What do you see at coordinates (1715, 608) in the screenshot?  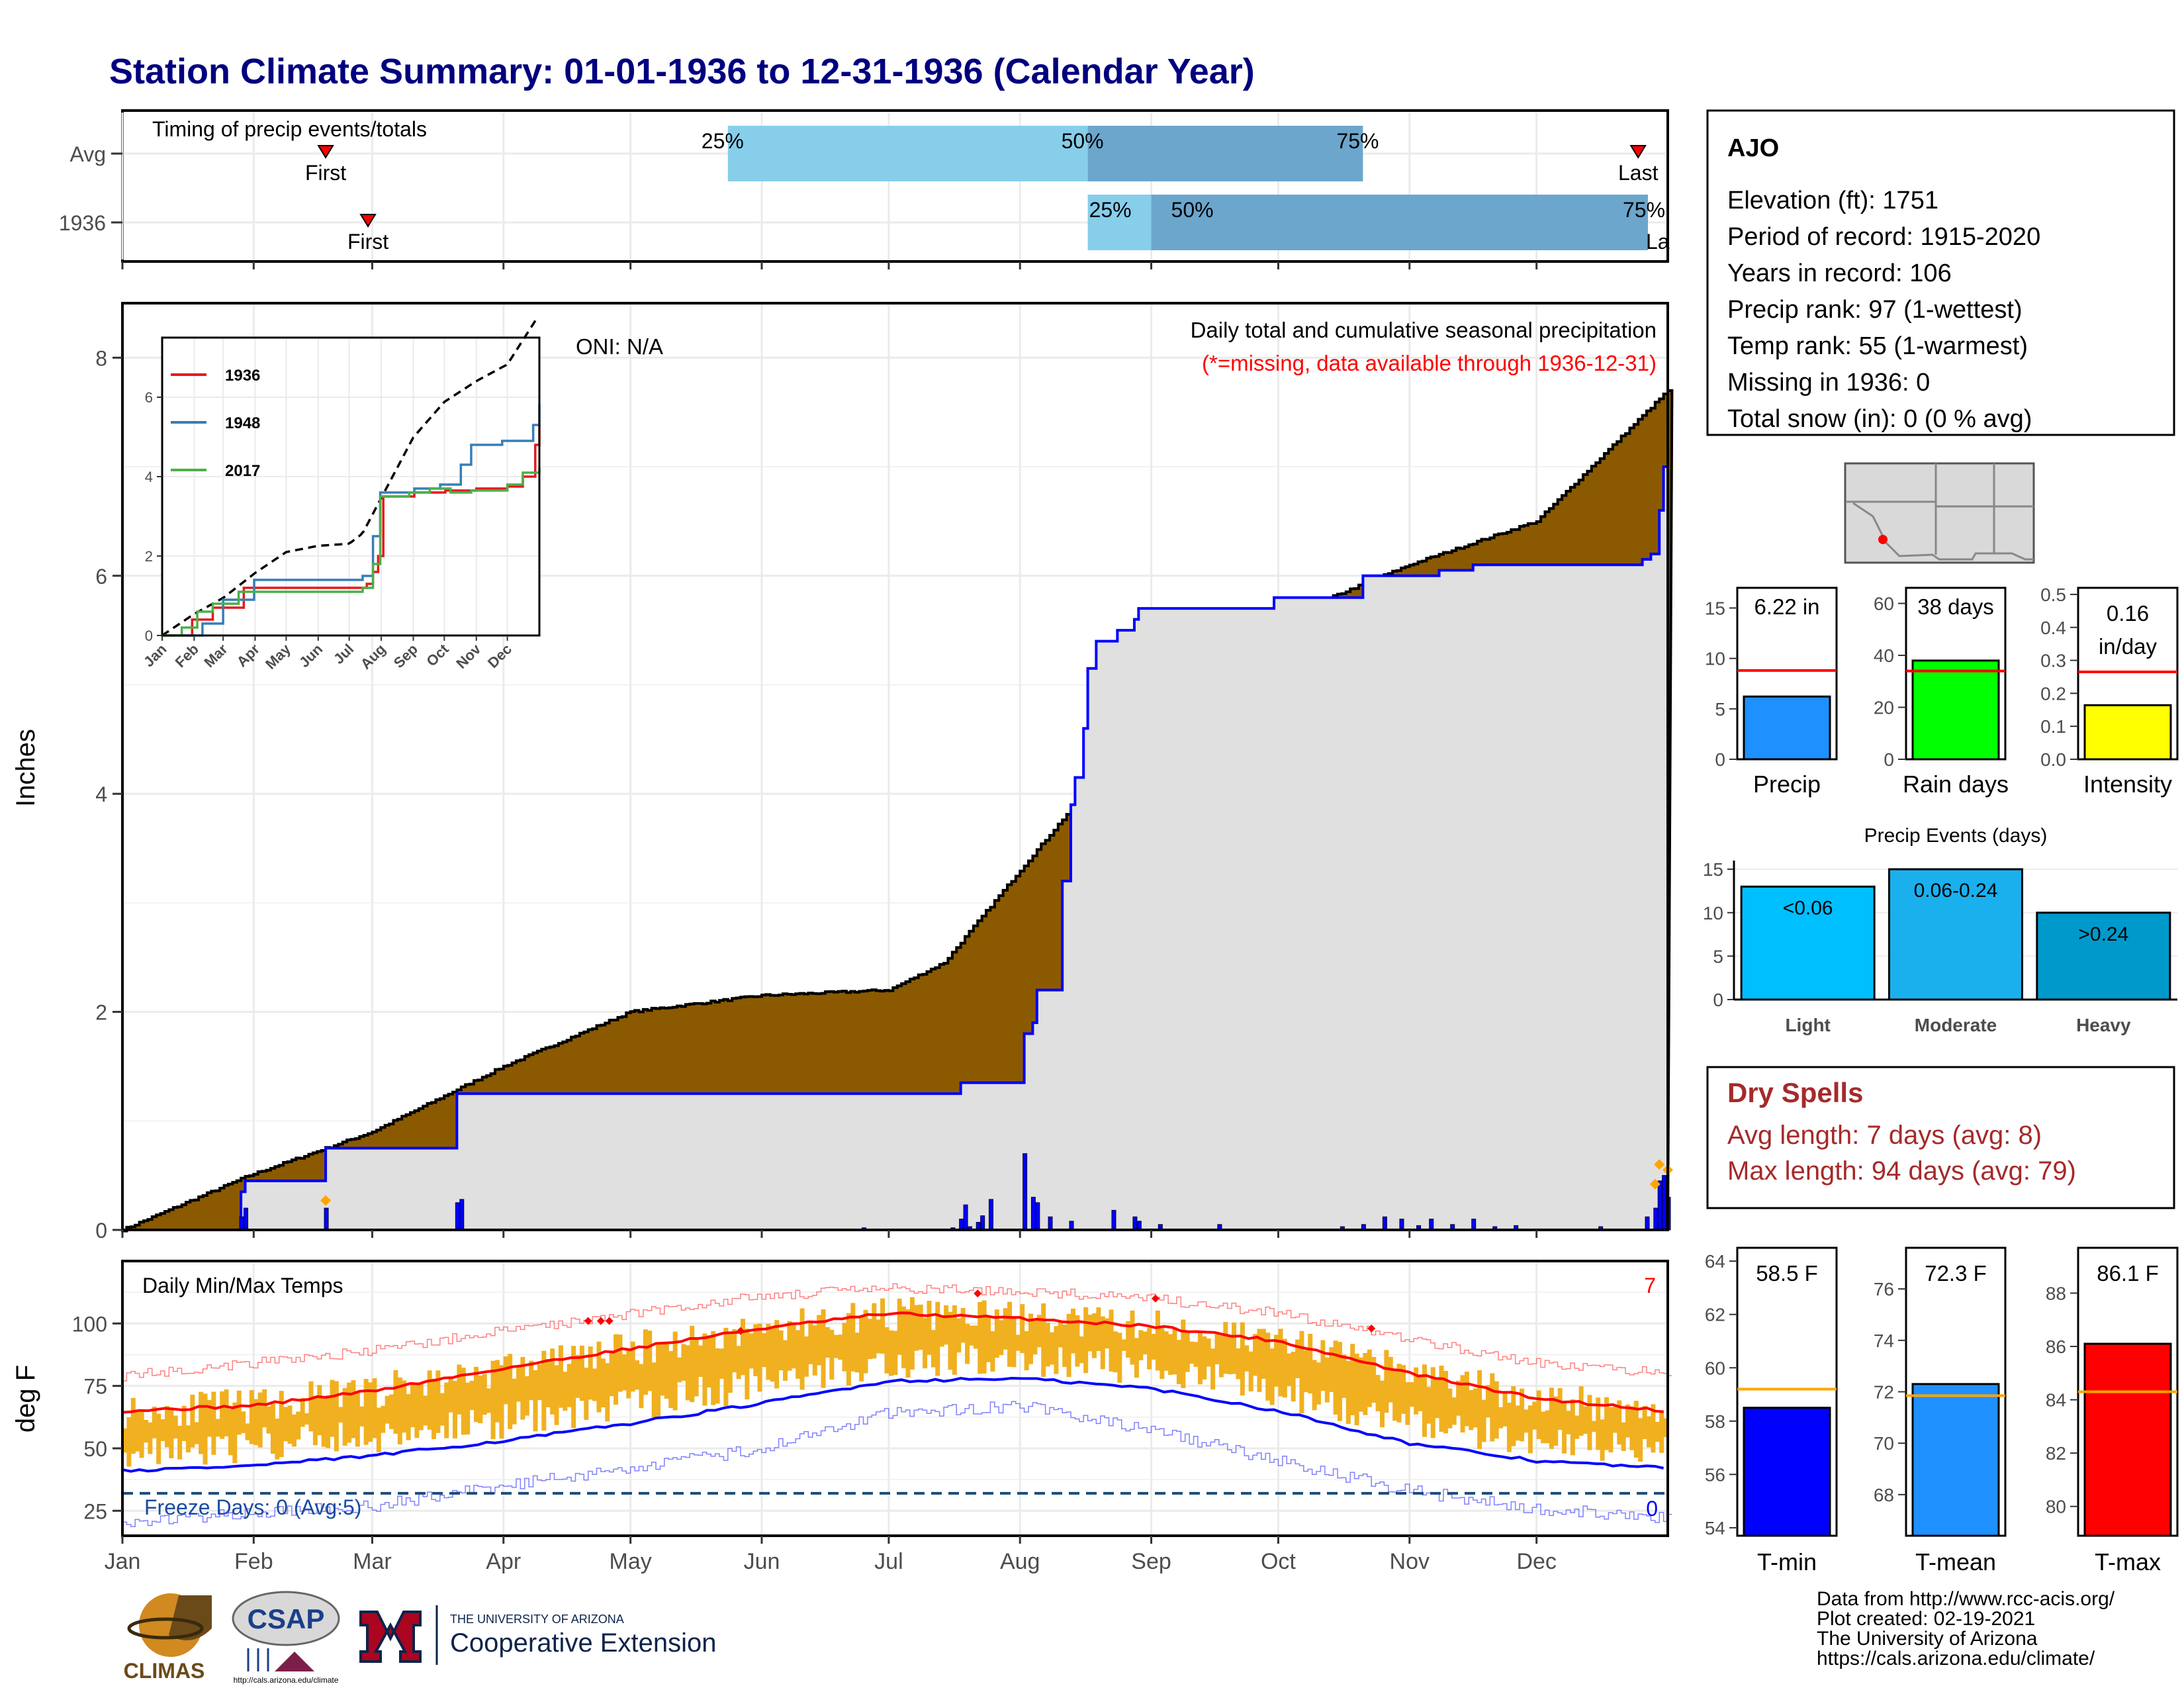 I see `mini-bar-ytick-label: 15` at bounding box center [1715, 608].